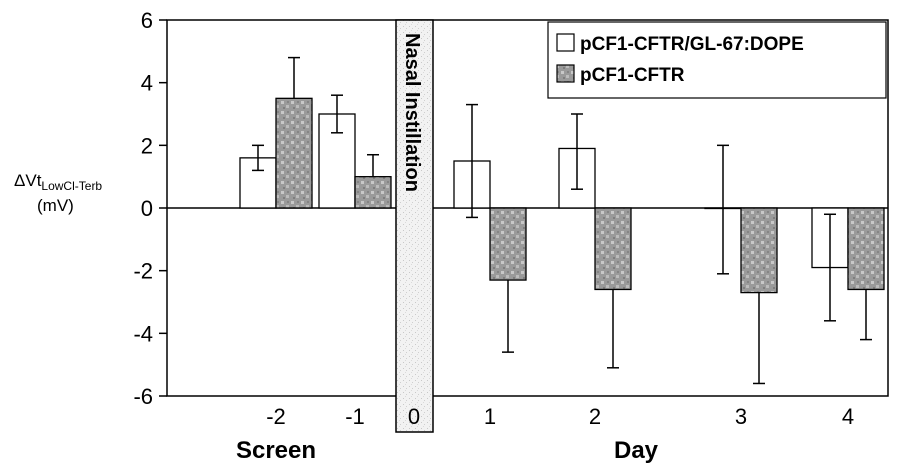 This screenshot has width=898, height=466. What do you see at coordinates (143, 271) in the screenshot?
I see `y-tick-label: -2` at bounding box center [143, 271].